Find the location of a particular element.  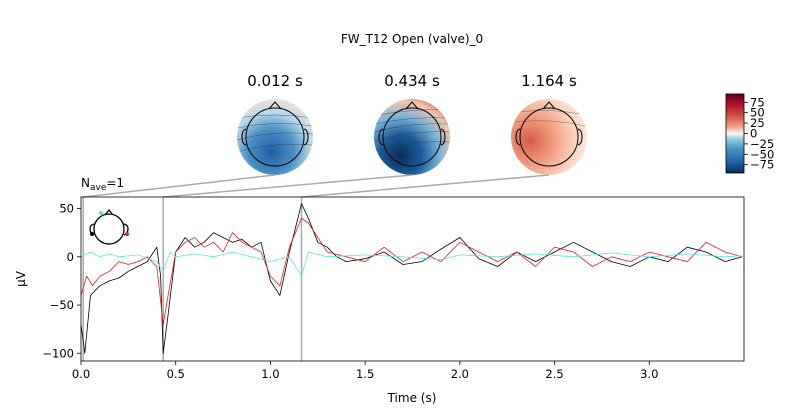

colorbar-tick-label: 50 is located at coordinates (757, 113).